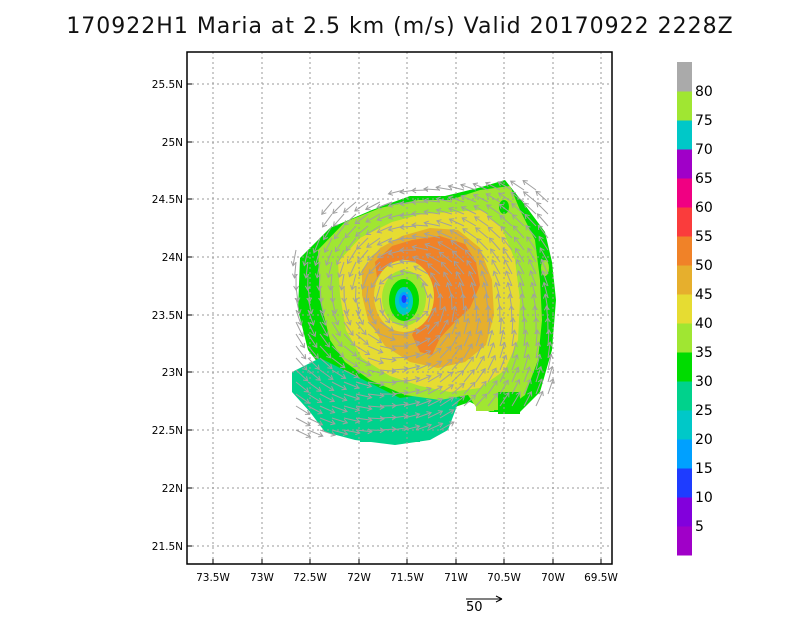 The height and width of the screenshot is (618, 800). Describe the element at coordinates (167, 200) in the screenshot. I see `y-tick-label: 24.5N` at that location.